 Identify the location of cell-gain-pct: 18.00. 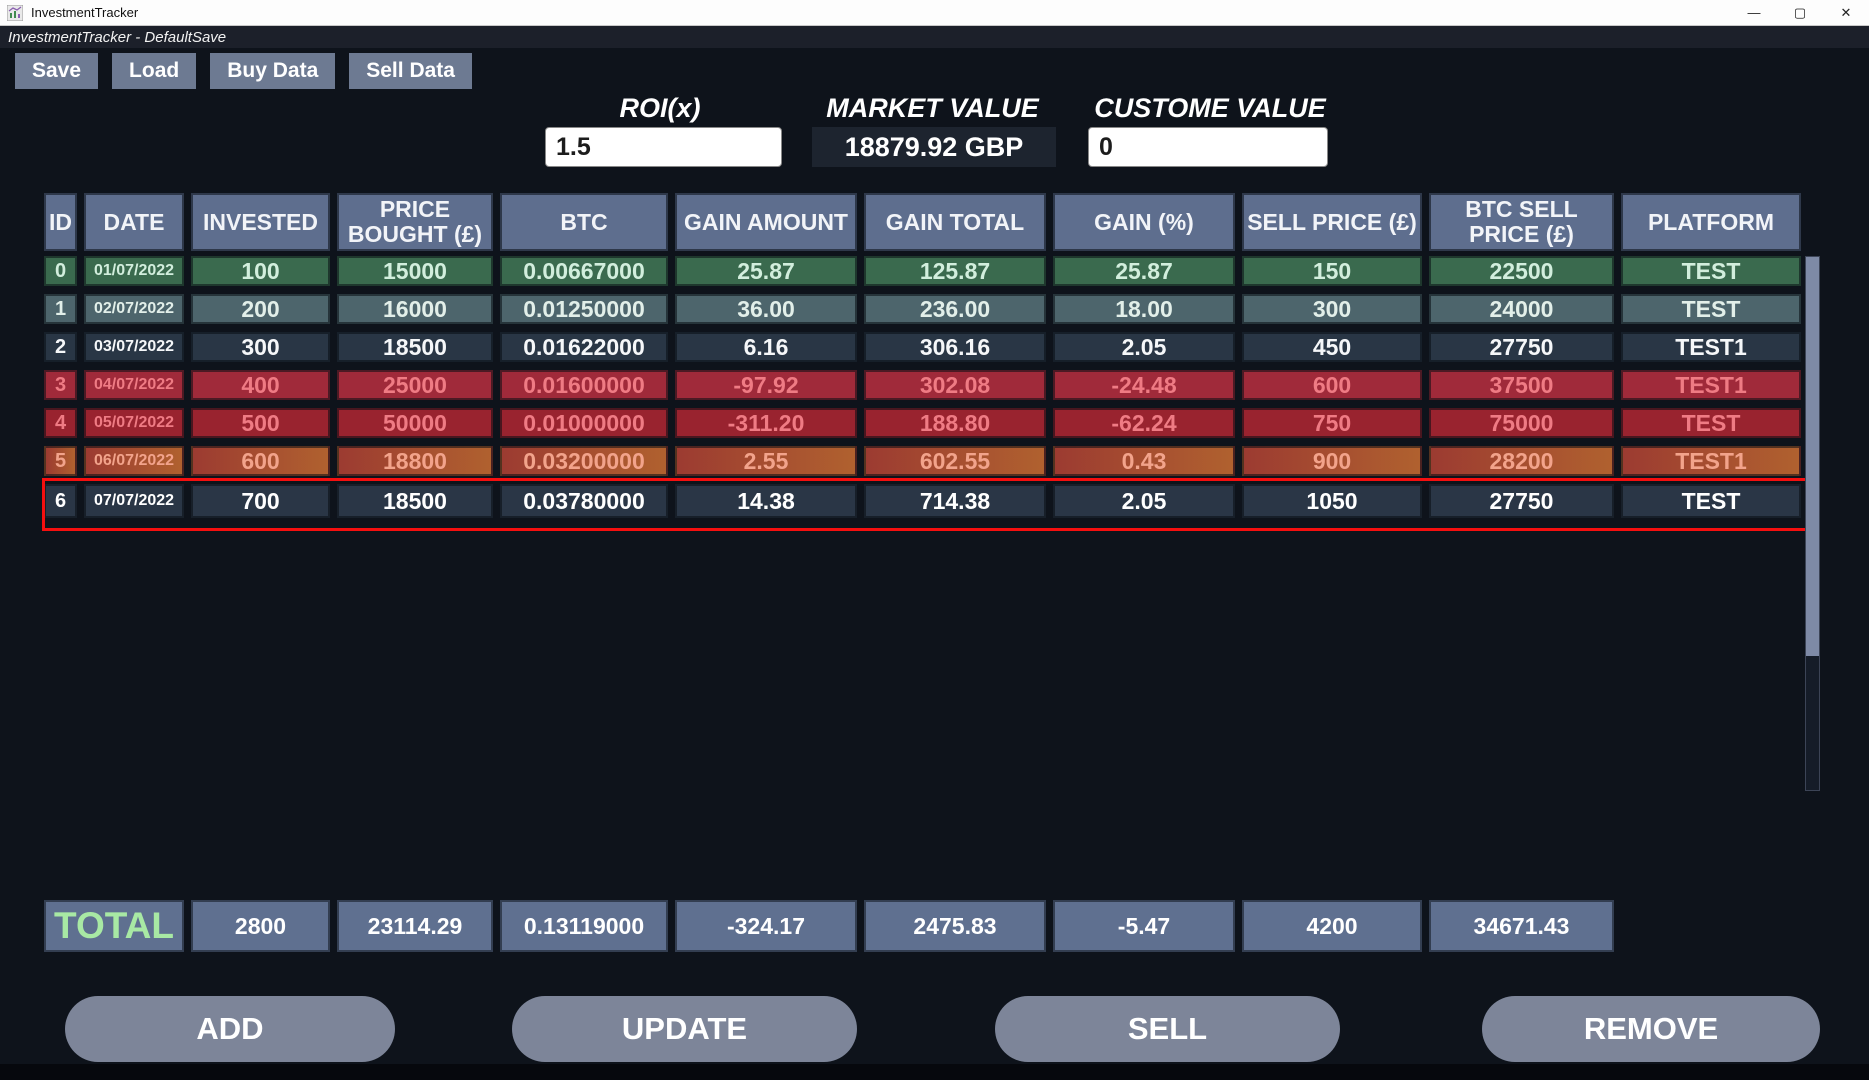
(1144, 309).